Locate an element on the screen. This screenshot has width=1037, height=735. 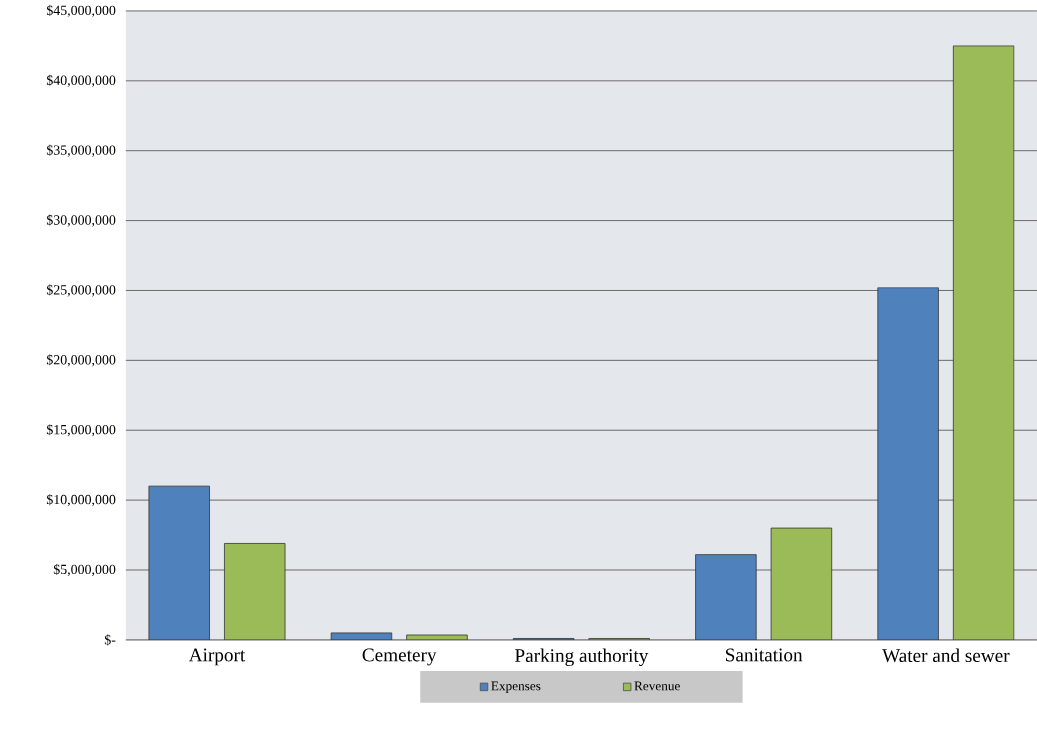
y-tick-label: $10,000,000 is located at coordinates (81, 500).